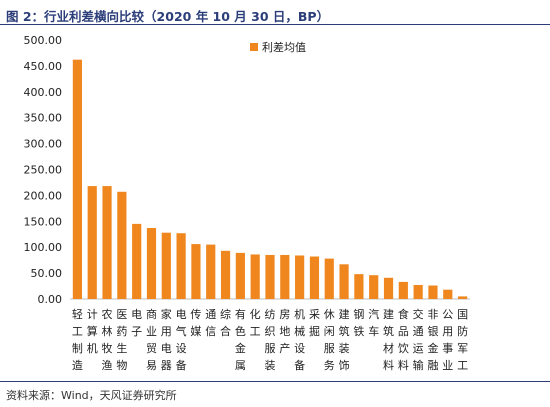  I want to click on legend-label: 利差均值, so click(284, 47).